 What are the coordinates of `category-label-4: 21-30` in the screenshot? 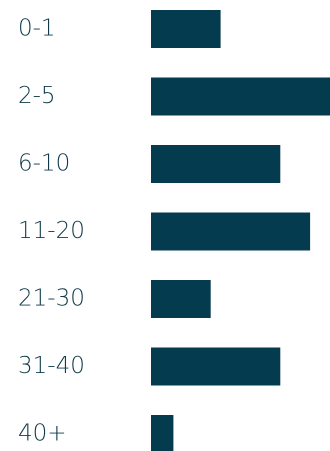 It's located at (51, 299).